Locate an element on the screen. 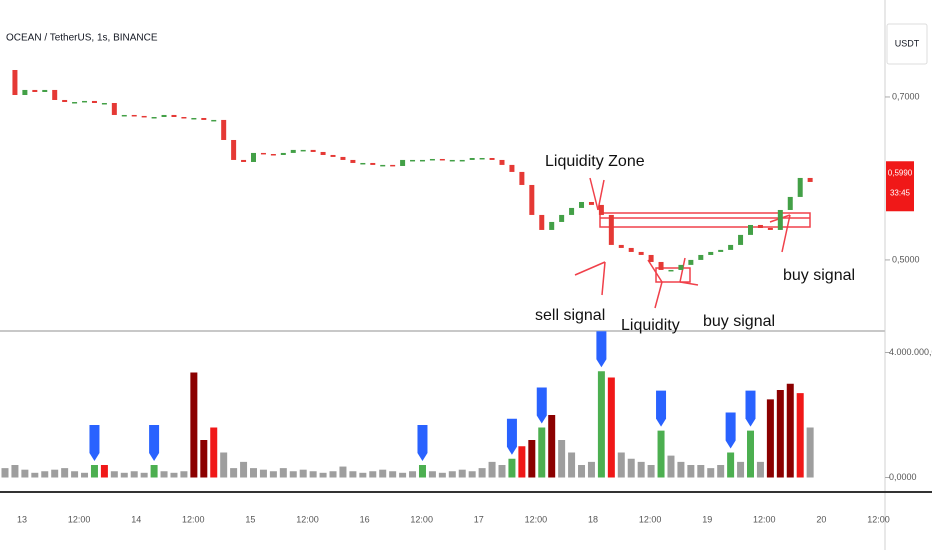  y-tick-label: 0,7000 is located at coordinates (906, 96).